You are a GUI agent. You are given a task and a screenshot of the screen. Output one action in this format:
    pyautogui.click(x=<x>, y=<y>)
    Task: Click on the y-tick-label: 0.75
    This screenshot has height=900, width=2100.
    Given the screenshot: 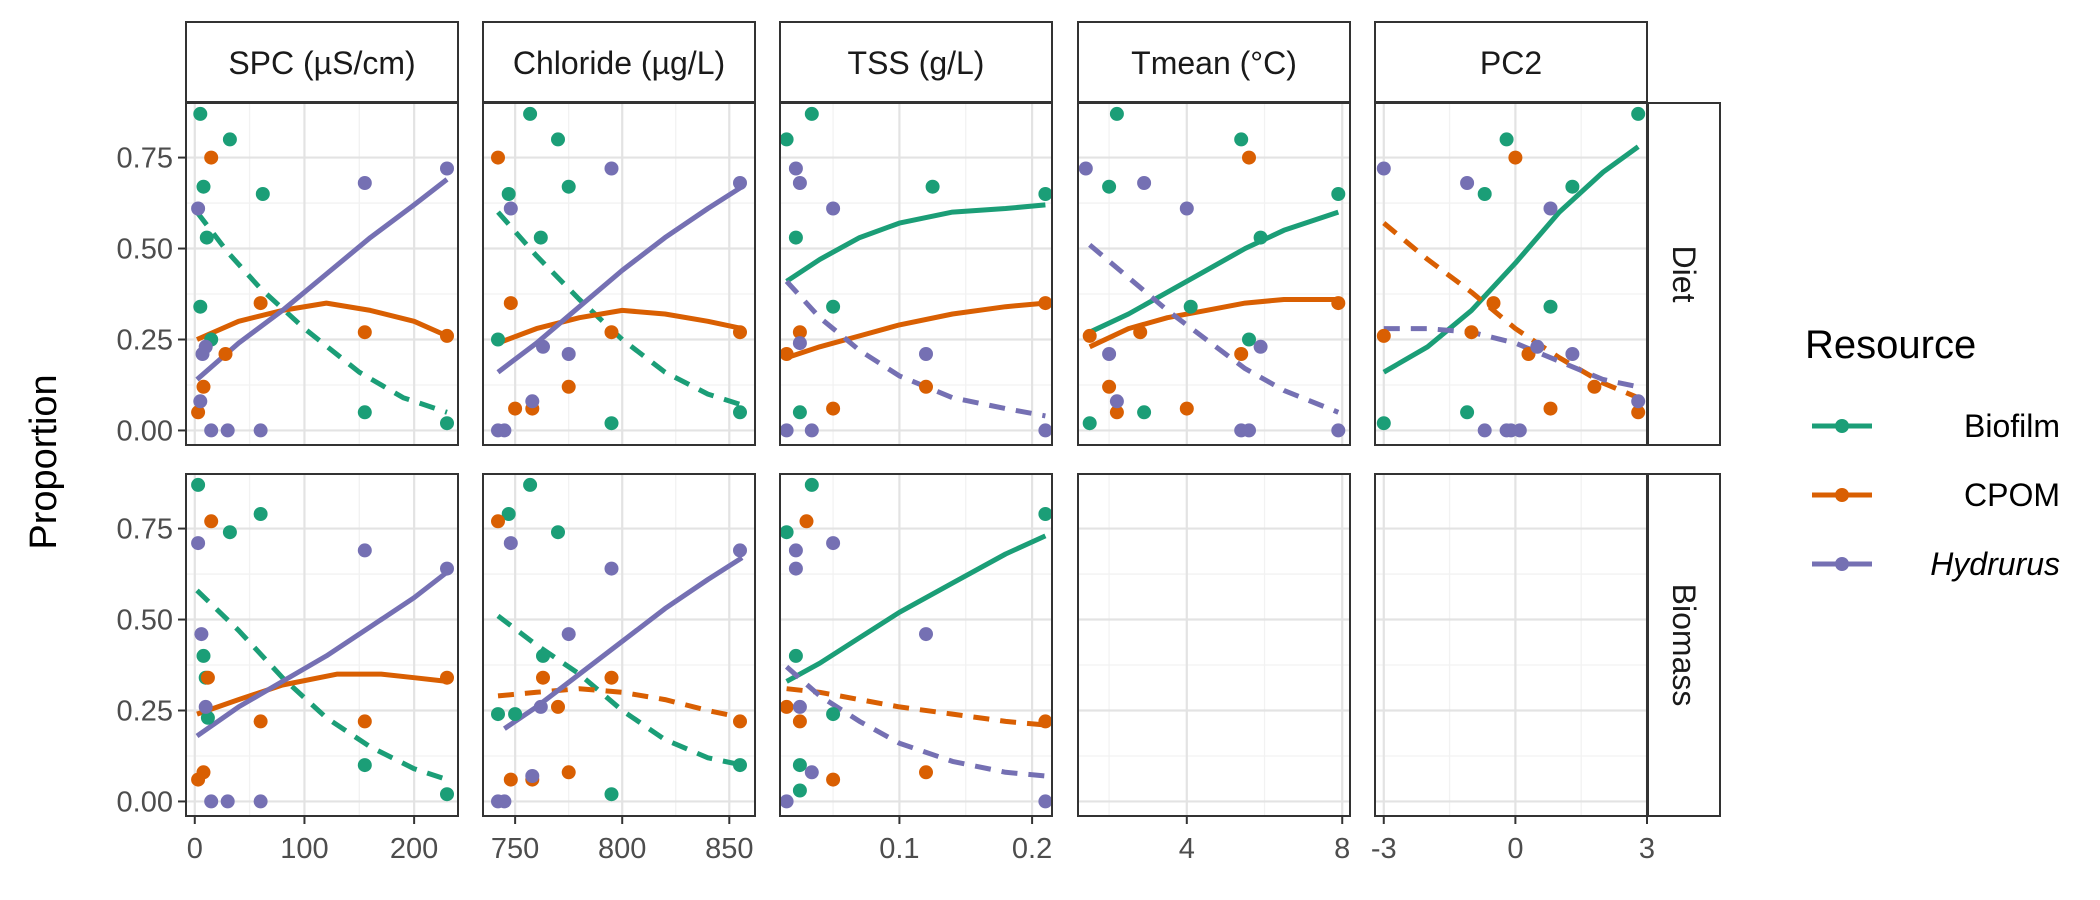 What is the action you would take?
    pyautogui.click(x=145, y=159)
    